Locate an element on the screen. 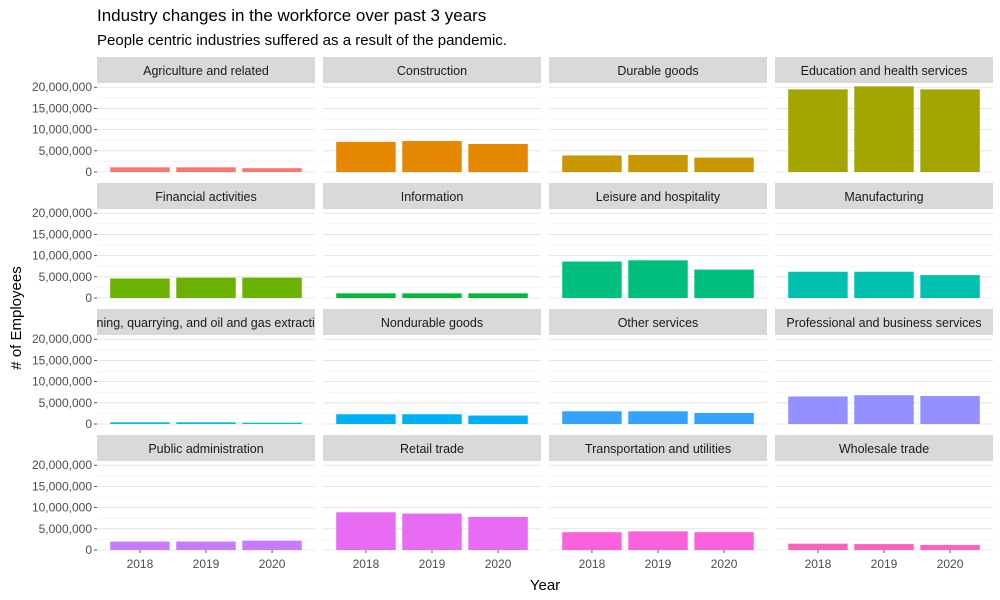 This screenshot has width=1000, height=600. bar-other-services-2019 is located at coordinates (658, 417).